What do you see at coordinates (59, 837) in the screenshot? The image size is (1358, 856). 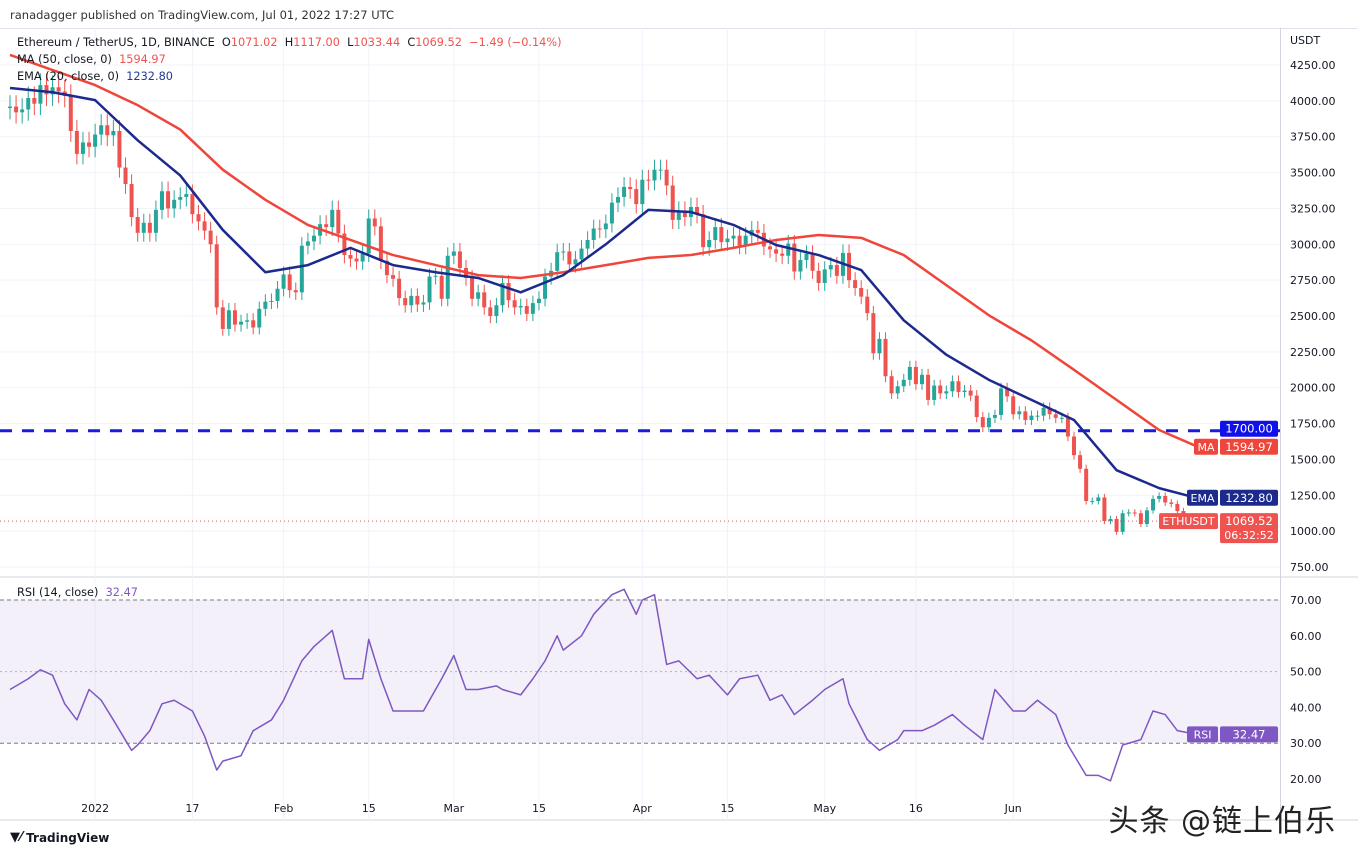 I see `footer-brand: ▼⁄ TradingView` at bounding box center [59, 837].